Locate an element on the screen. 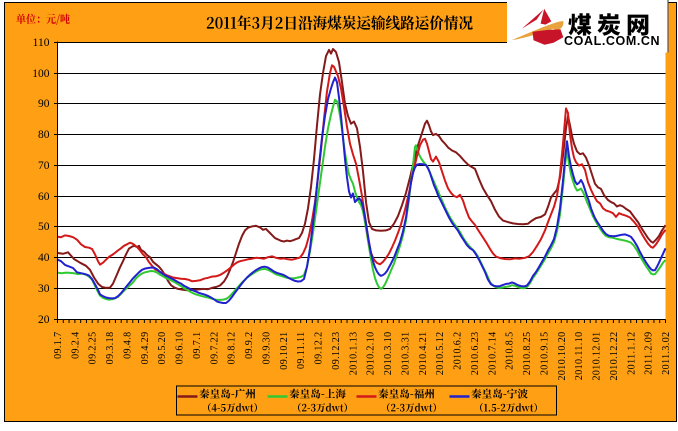  svg-text: 40 is located at coordinates (44, 258).